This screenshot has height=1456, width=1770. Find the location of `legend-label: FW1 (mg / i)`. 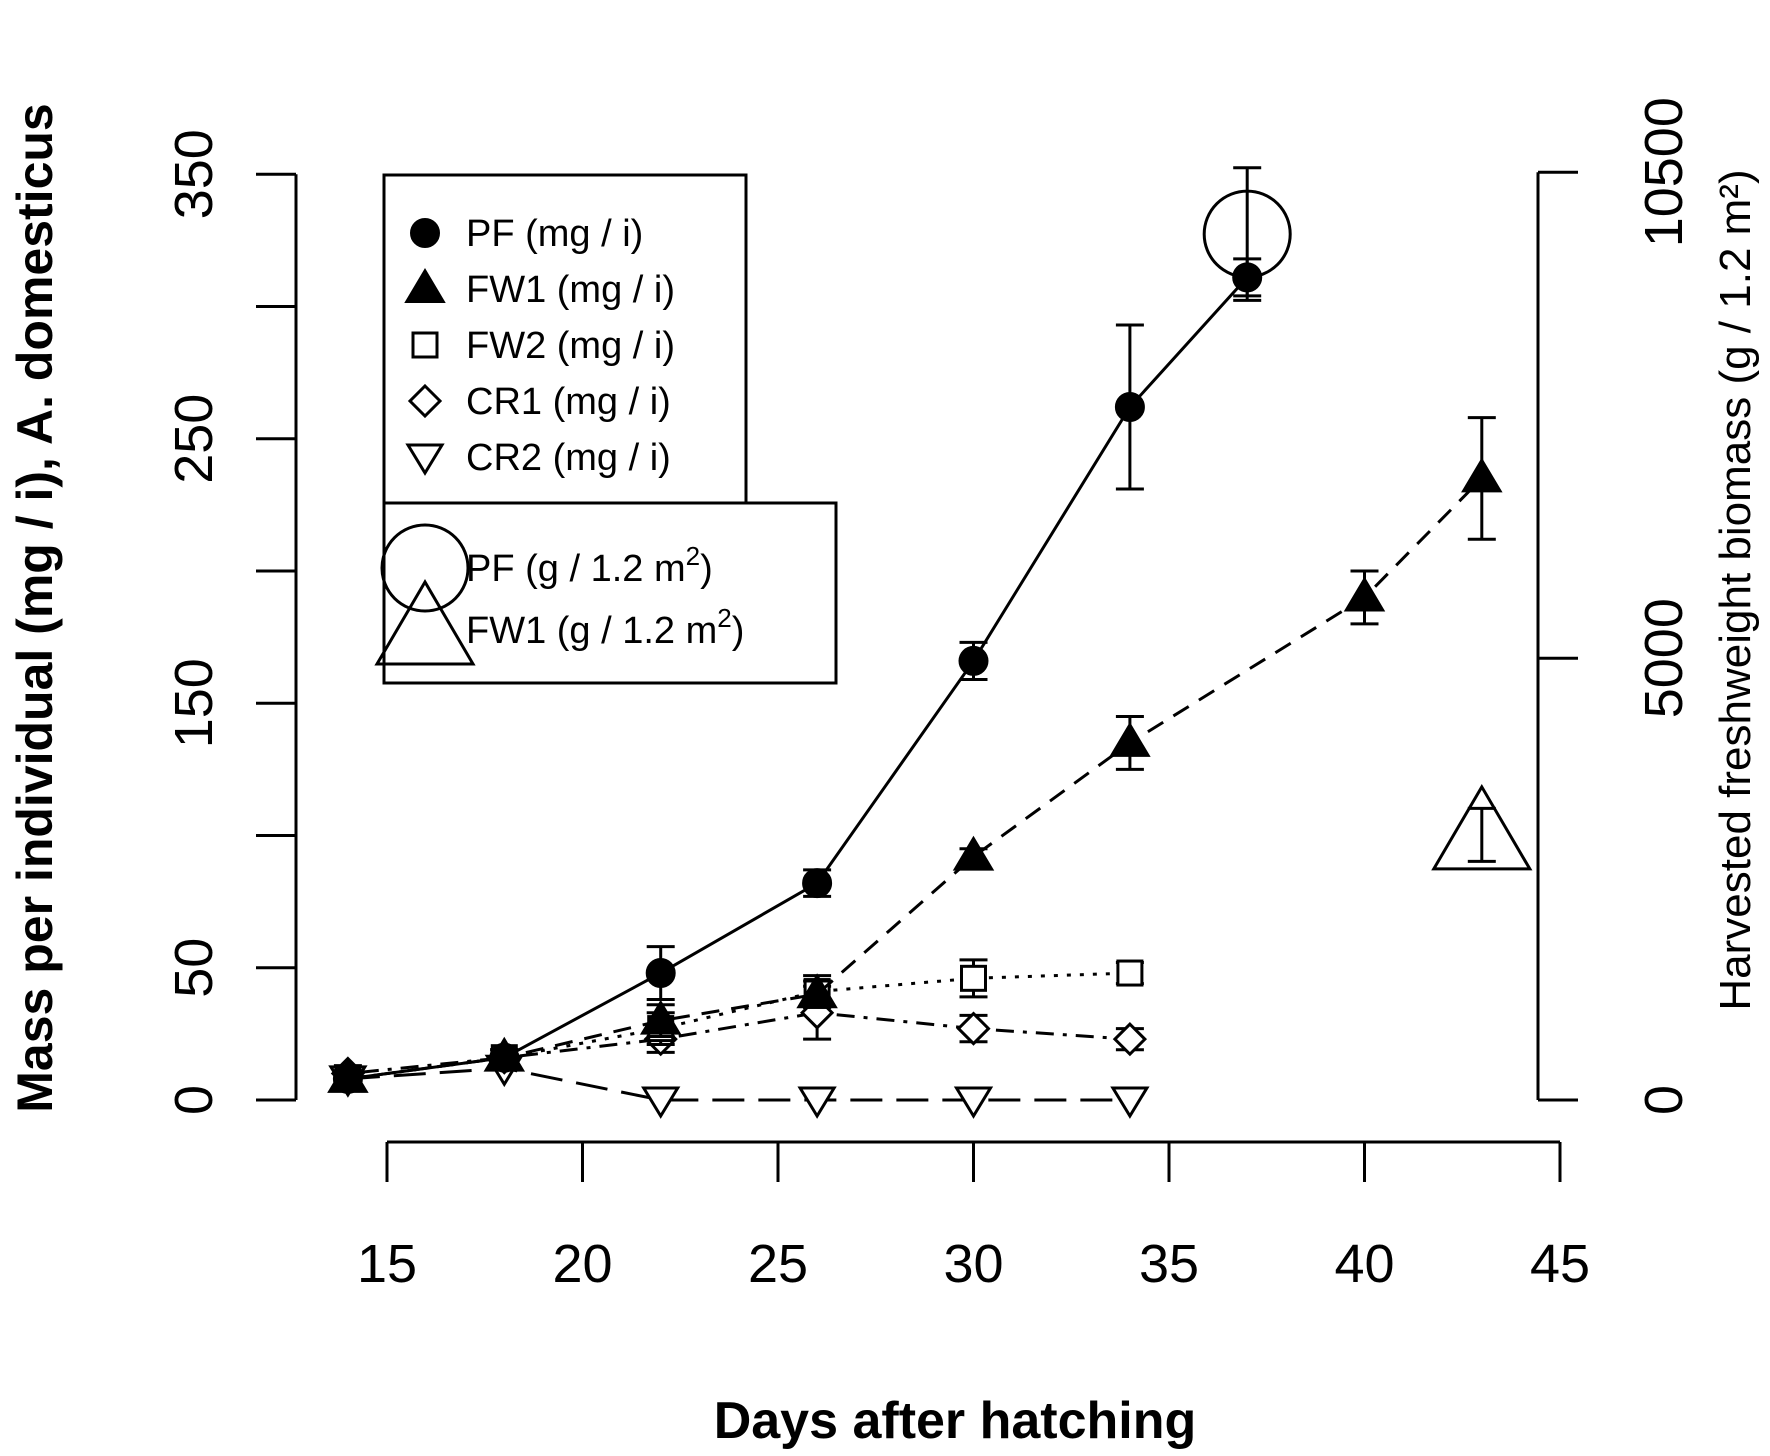

legend-label: FW1 (mg / i) is located at coordinates (570, 290).